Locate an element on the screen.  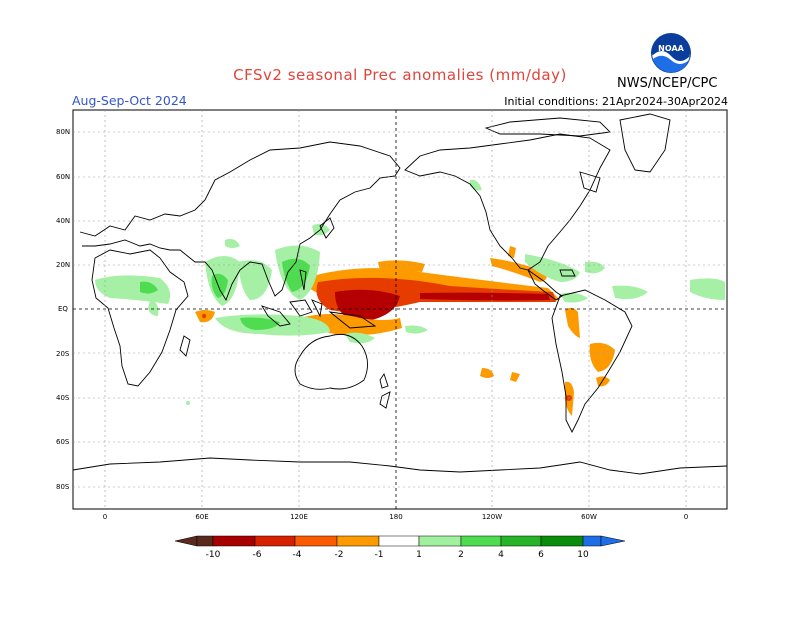
colorbar-label: 4 is located at coordinates (501, 555).